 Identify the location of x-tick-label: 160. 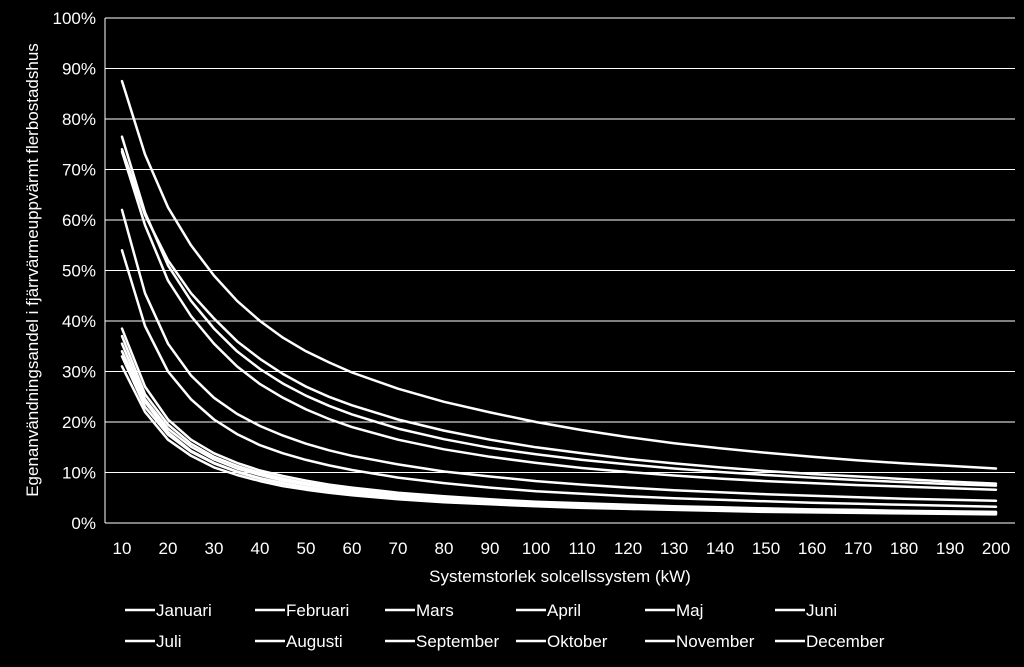
(812, 548).